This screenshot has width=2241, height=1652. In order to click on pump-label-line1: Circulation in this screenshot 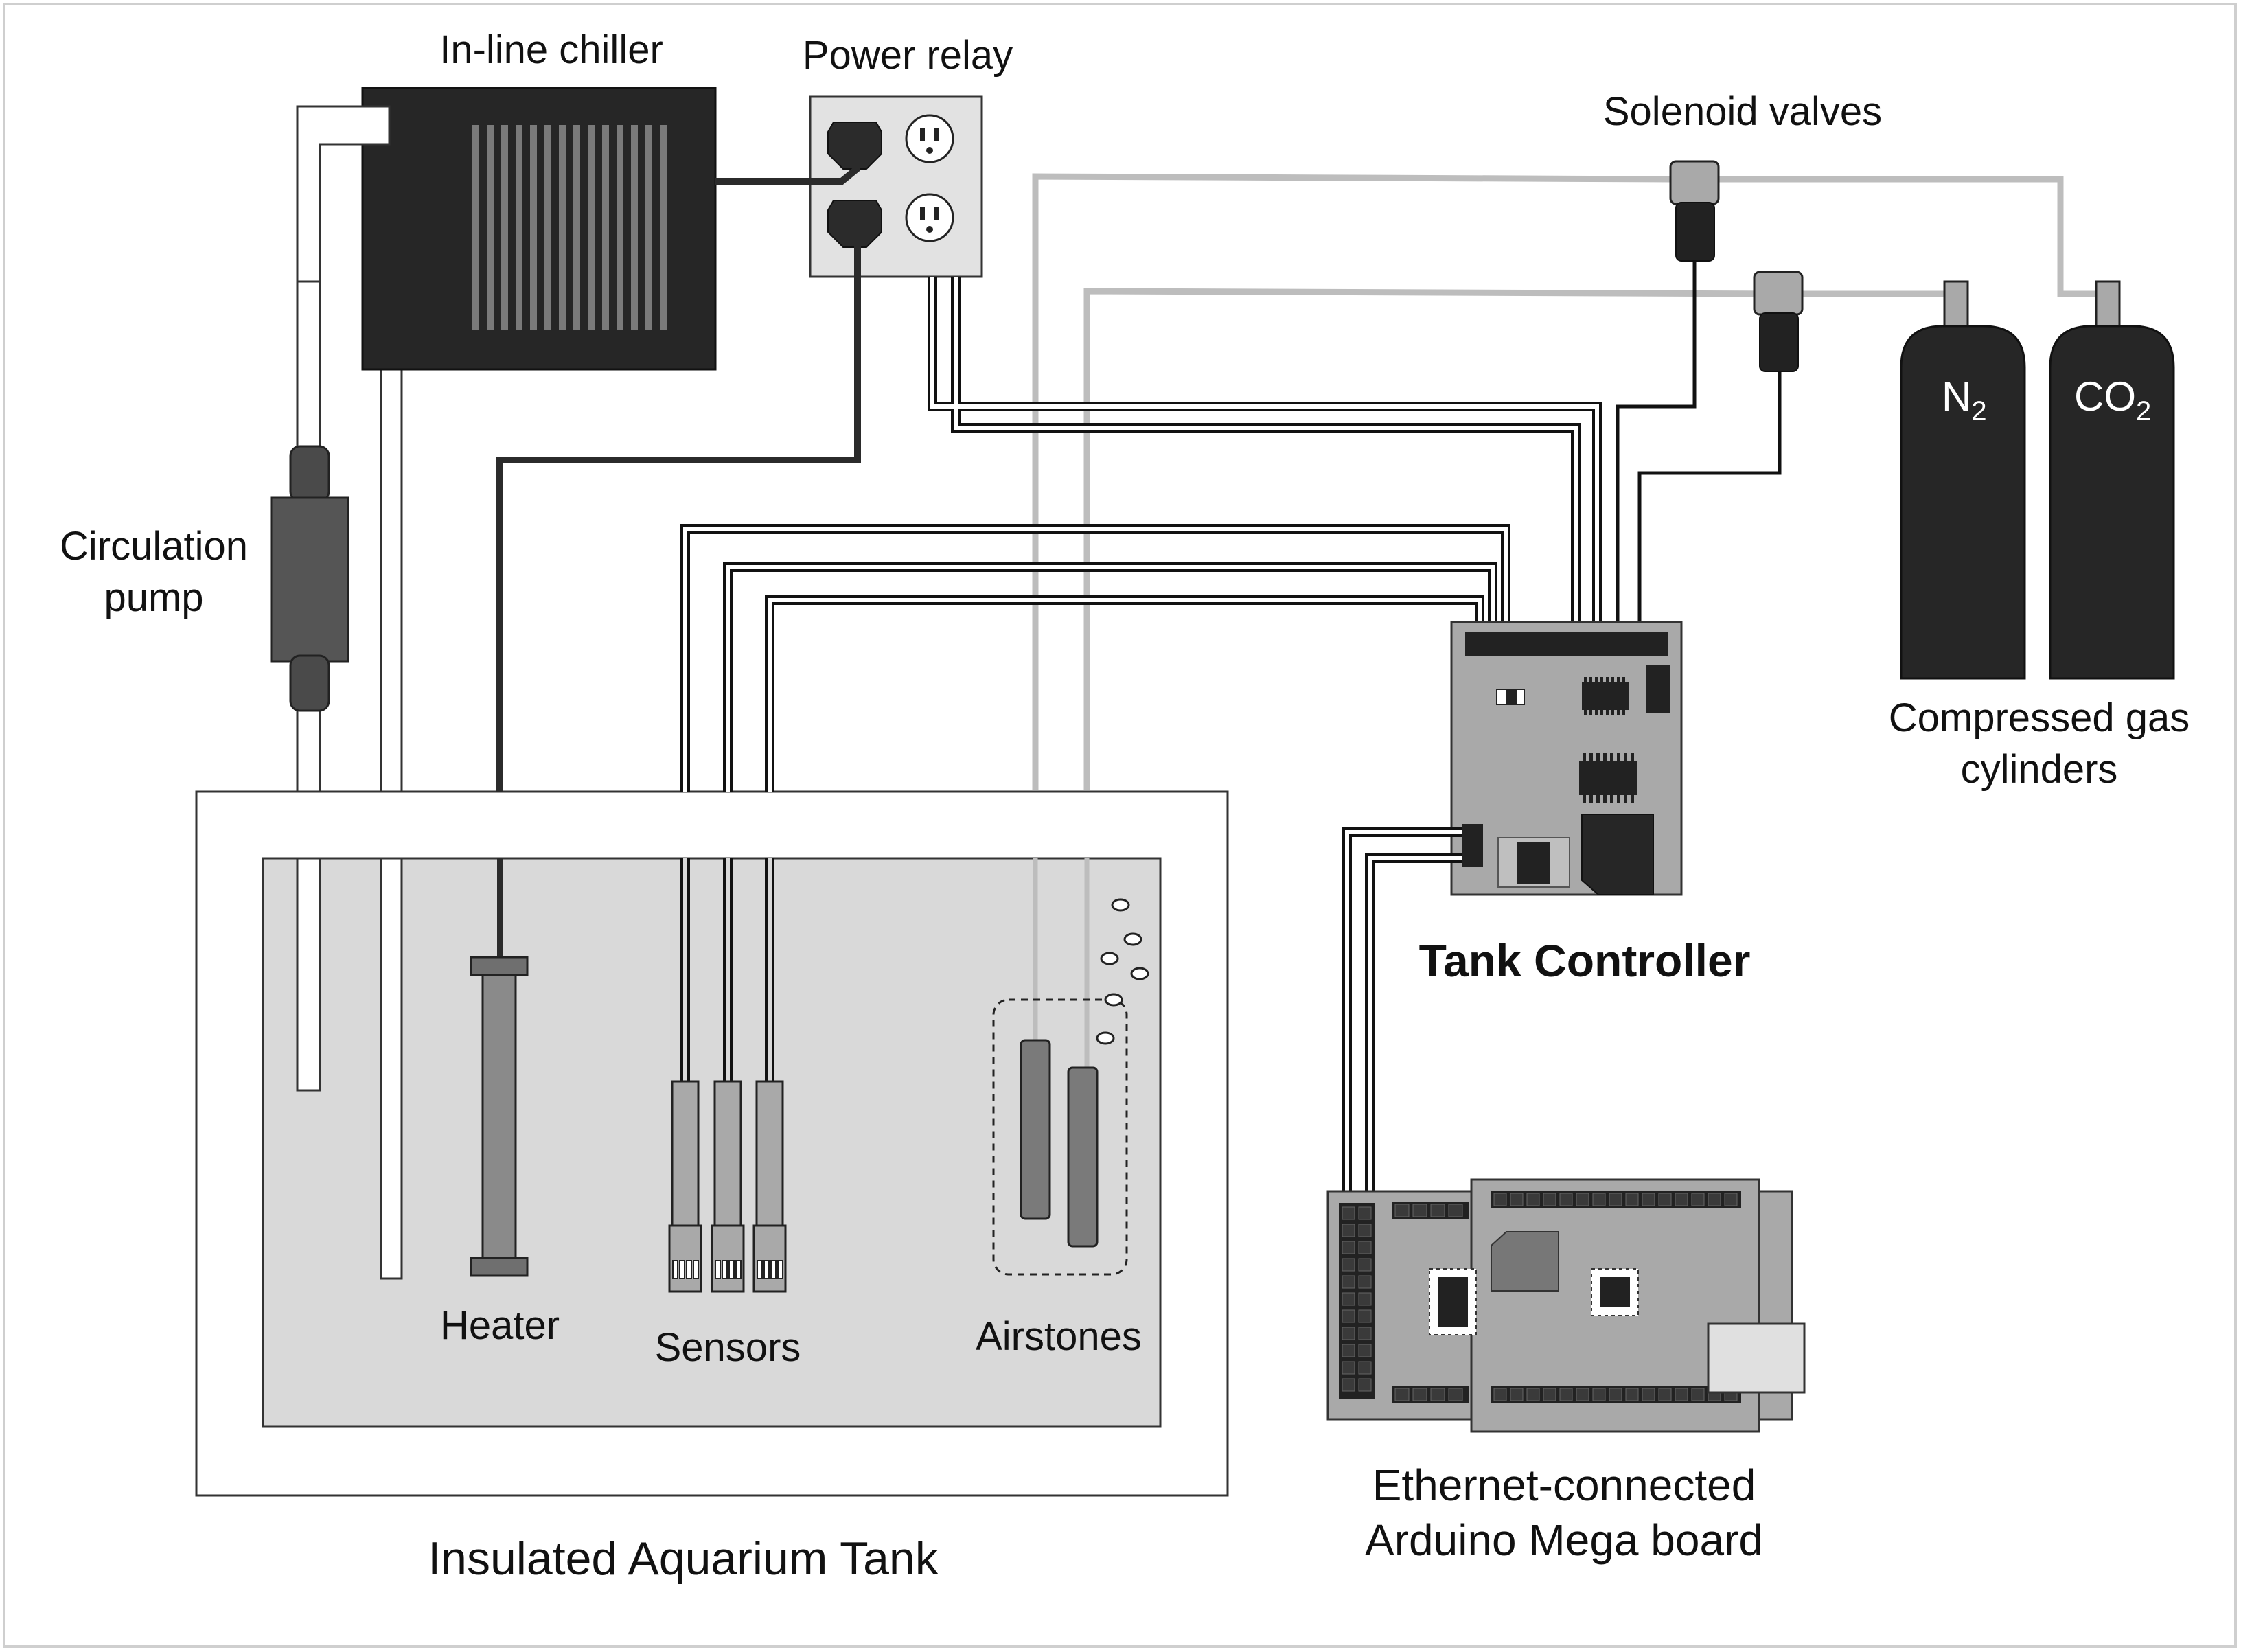, I will do `click(154, 546)`.